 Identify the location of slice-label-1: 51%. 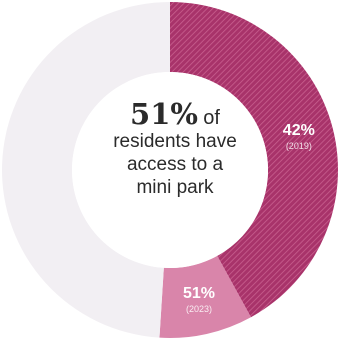
(199, 293).